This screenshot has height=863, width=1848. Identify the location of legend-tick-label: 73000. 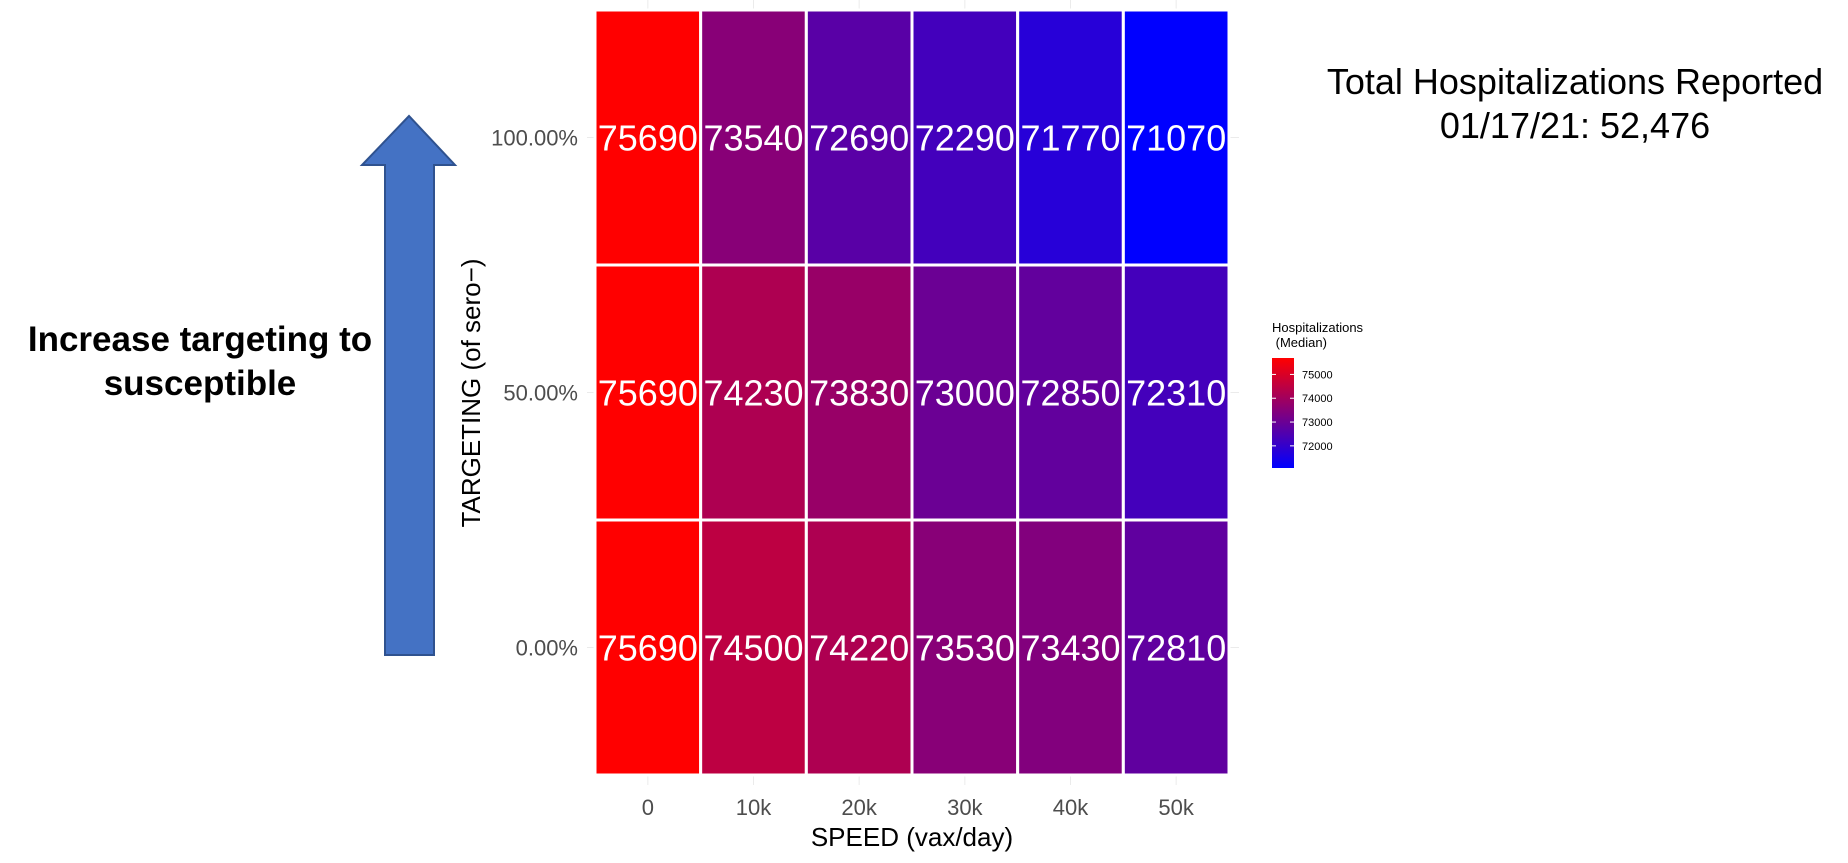
(1317, 423).